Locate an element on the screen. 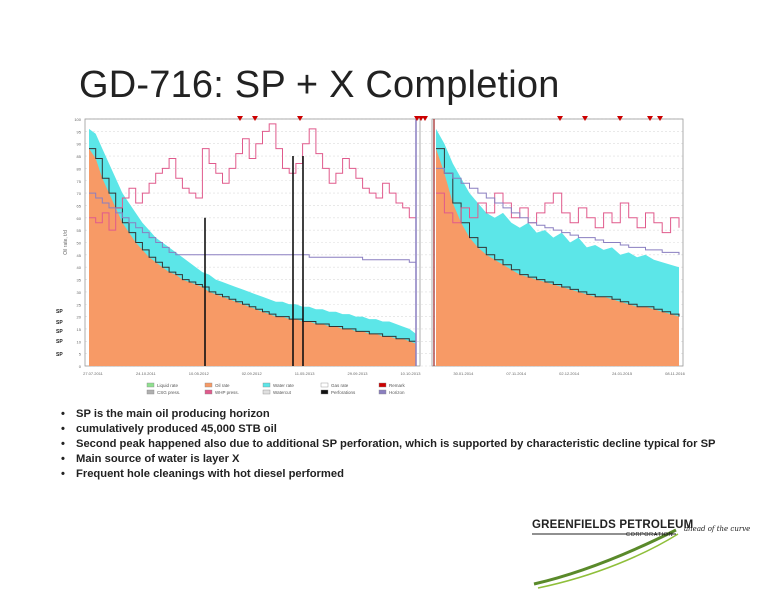 This screenshot has height=600, width=776. x-tick-label: 24.10.2011 is located at coordinates (146, 373).